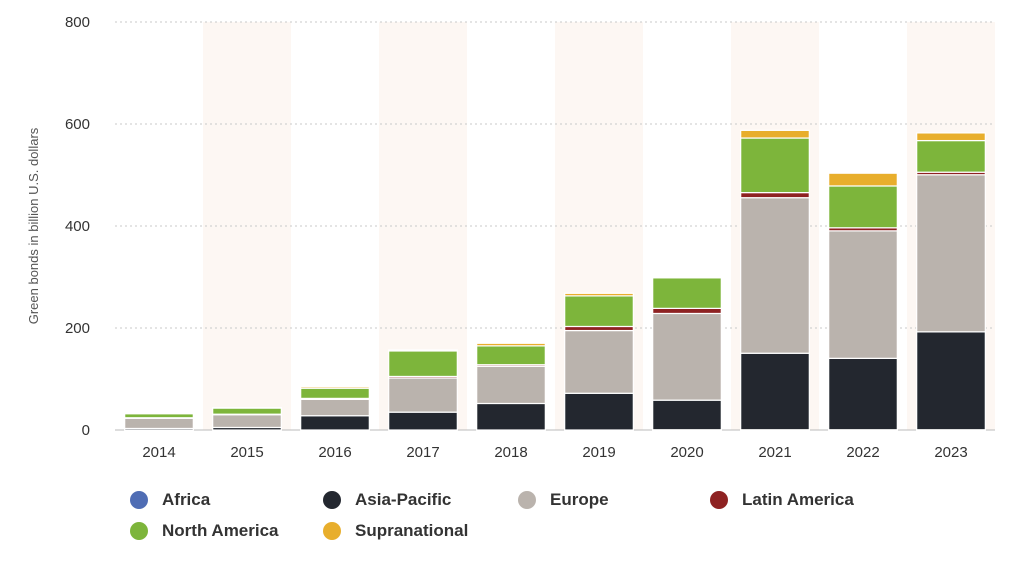  Describe the element at coordinates (510, 452) in the screenshot. I see `x-tick-label: 2018` at that location.